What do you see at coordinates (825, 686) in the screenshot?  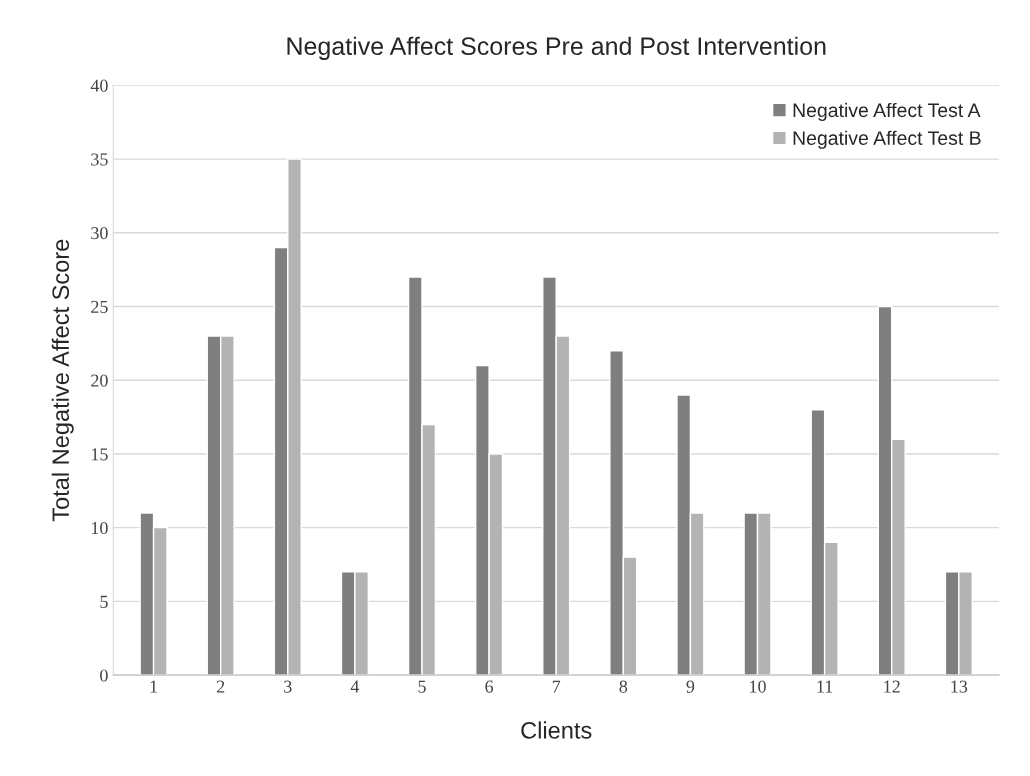 I see `x-tick-label: 11` at bounding box center [825, 686].